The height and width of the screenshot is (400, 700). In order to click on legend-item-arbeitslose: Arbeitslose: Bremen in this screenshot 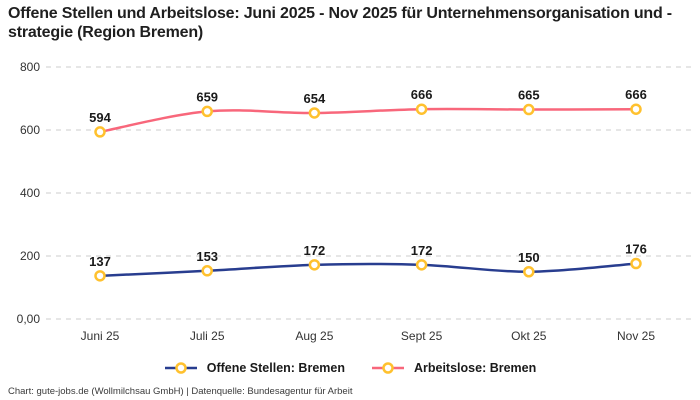, I will do `click(453, 368)`.